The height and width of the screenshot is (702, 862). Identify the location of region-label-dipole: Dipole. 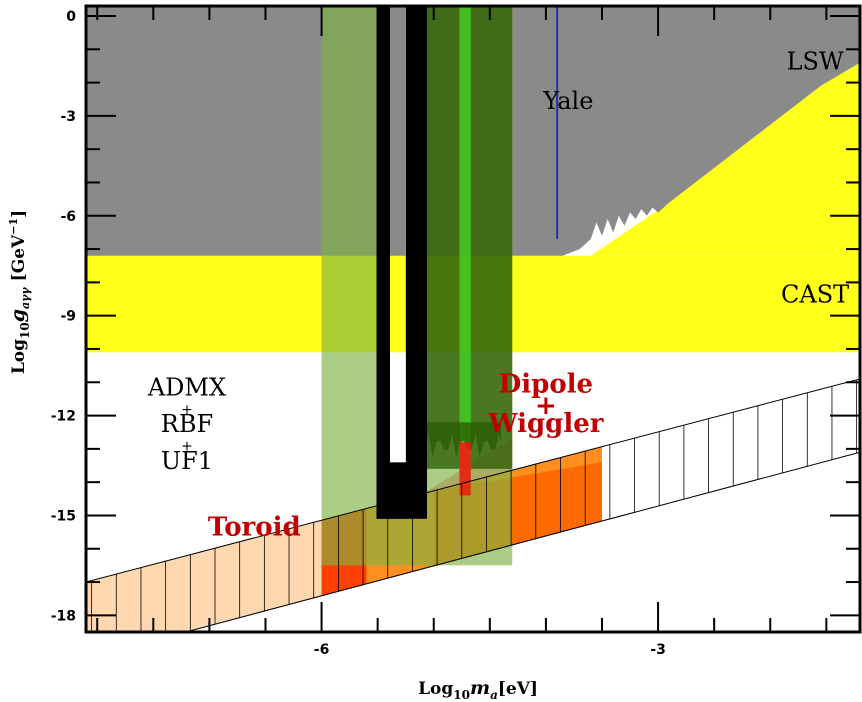
(546, 384).